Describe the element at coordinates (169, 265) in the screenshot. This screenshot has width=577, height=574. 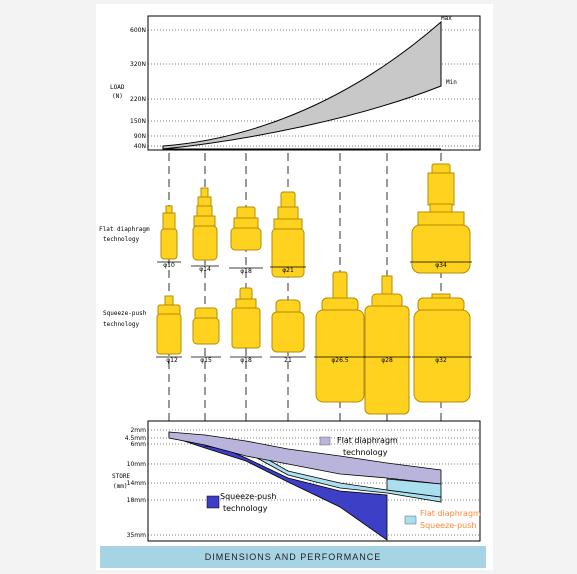
I see `flat-size-0: φ10` at that location.